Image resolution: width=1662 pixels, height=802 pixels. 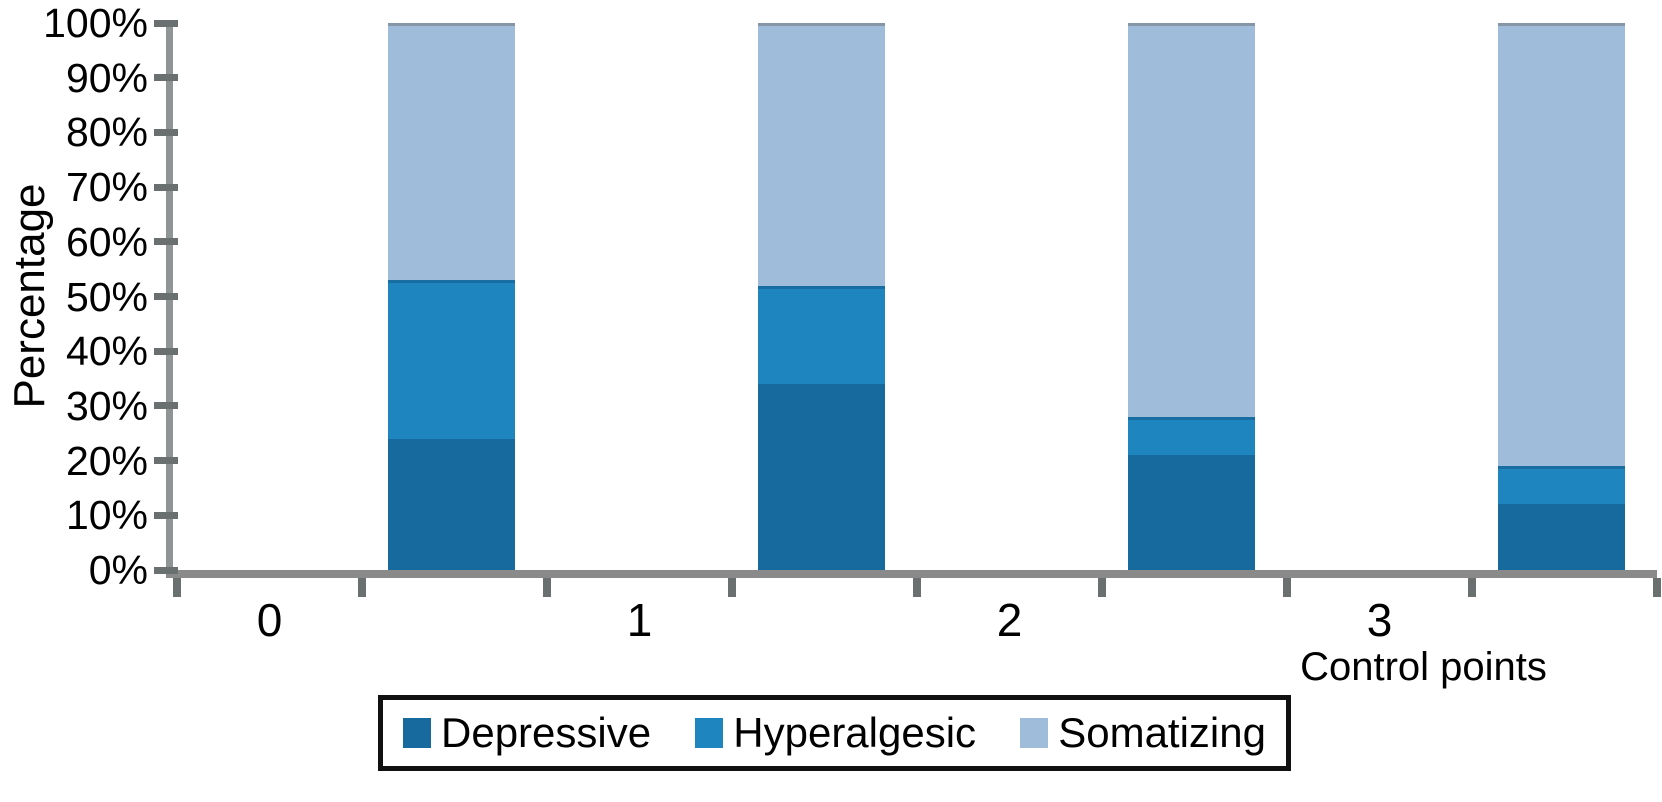 What do you see at coordinates (855, 732) in the screenshot?
I see `legend-label-hyperalgesic: Hyperalgesic` at bounding box center [855, 732].